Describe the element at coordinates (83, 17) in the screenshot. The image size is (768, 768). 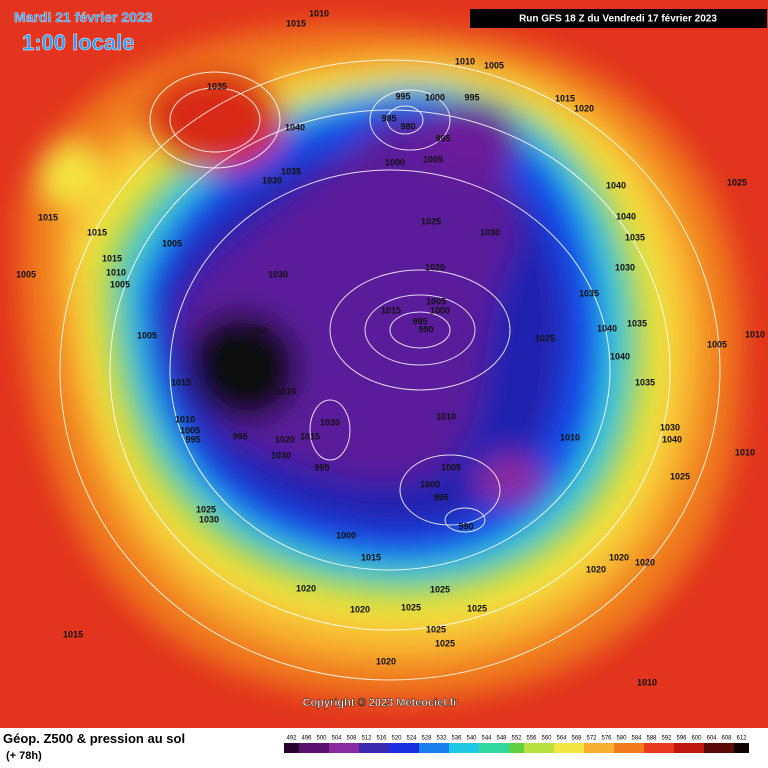
I see `valid-date: Mardi 21 février 2023` at that location.